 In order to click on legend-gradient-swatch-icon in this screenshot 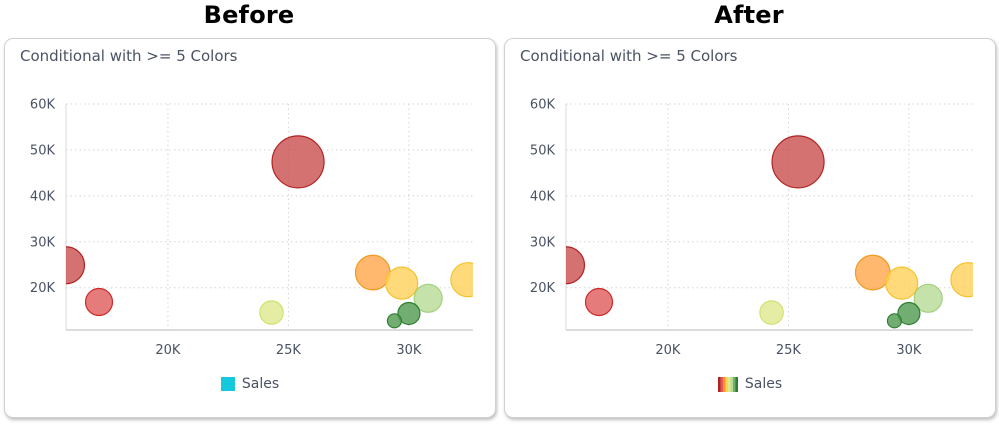, I will do `click(727, 384)`.